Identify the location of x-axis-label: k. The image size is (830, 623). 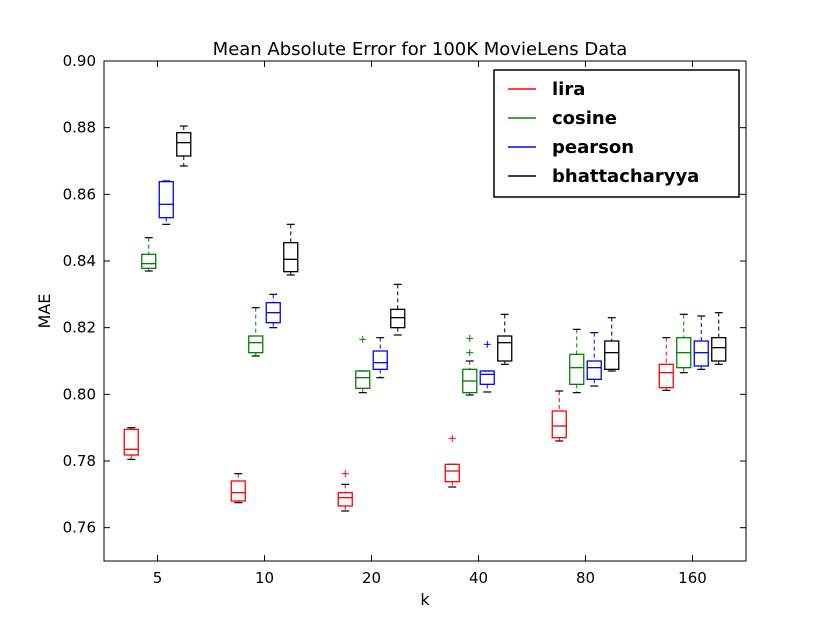
(425, 599).